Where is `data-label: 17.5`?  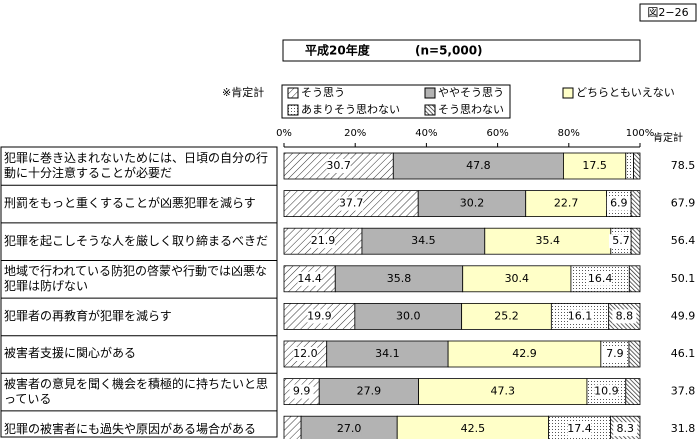 data-label: 17.5 is located at coordinates (594, 165).